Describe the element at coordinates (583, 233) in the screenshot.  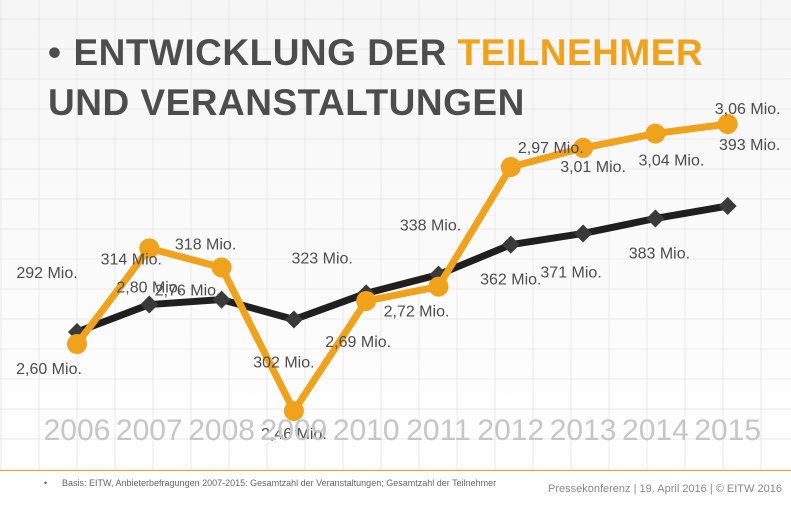
I see `events-point-2013` at that location.